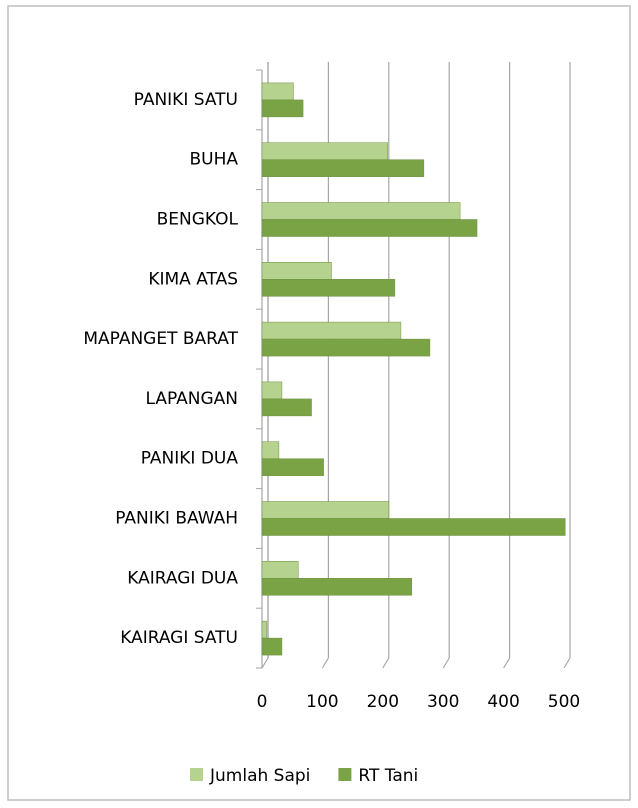  Describe the element at coordinates (503, 702) in the screenshot. I see `x-tick-label: 400` at that location.